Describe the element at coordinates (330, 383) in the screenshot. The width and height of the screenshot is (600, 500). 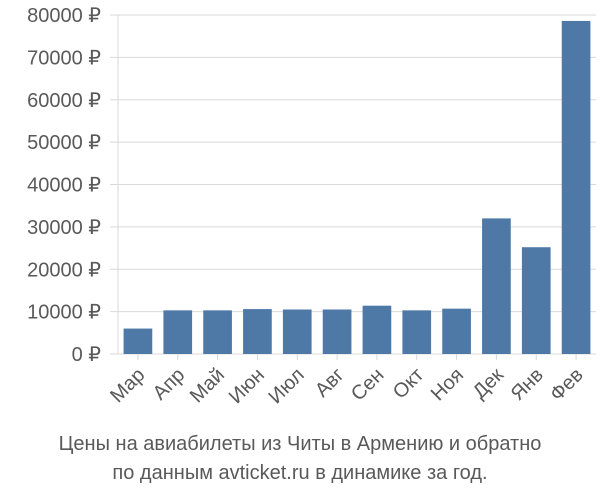
I see `x-tick-label: Авг` at that location.